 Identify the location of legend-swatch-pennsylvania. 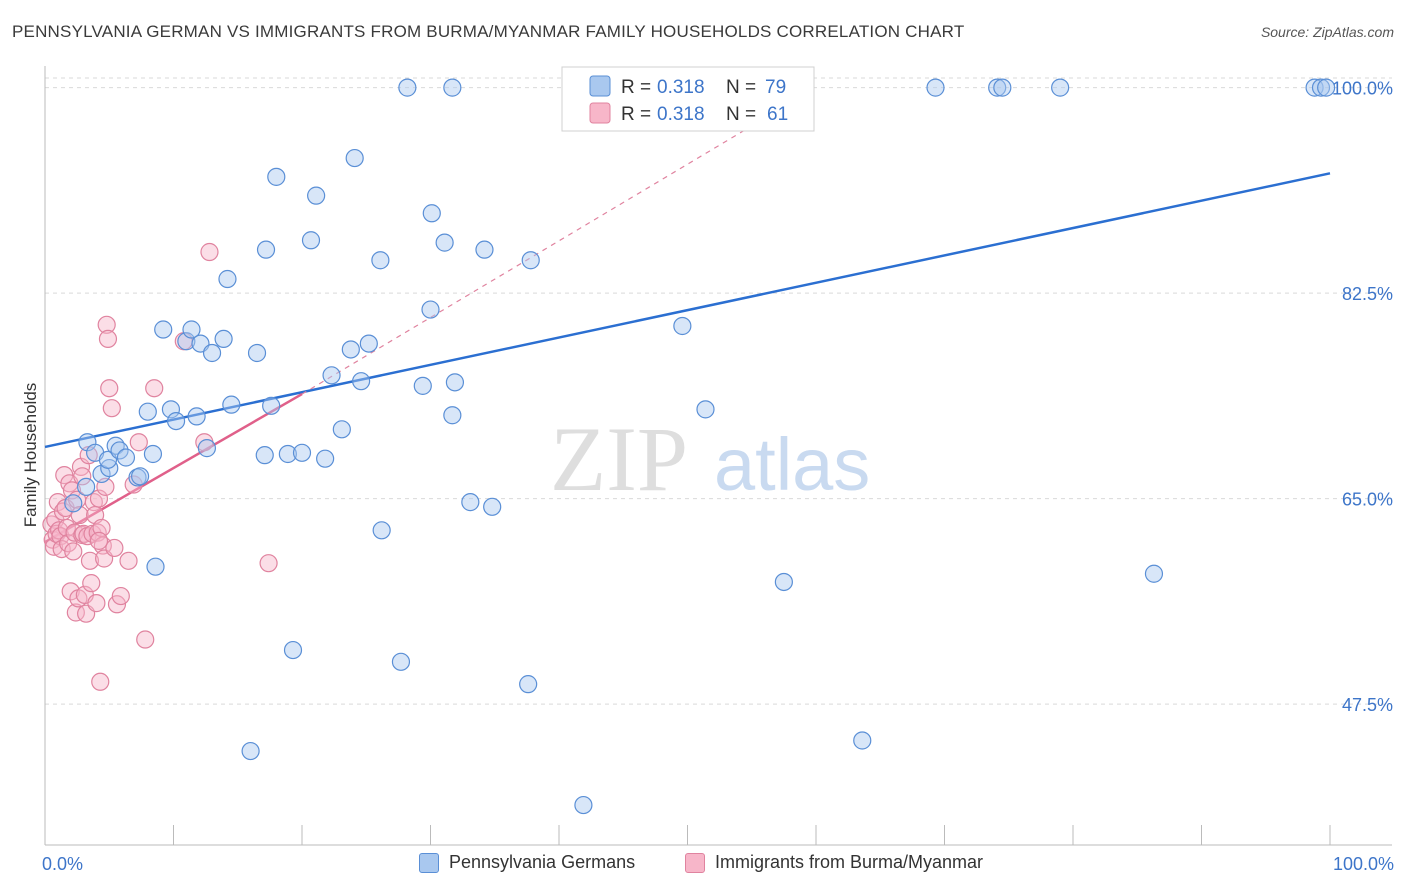
(429, 862).